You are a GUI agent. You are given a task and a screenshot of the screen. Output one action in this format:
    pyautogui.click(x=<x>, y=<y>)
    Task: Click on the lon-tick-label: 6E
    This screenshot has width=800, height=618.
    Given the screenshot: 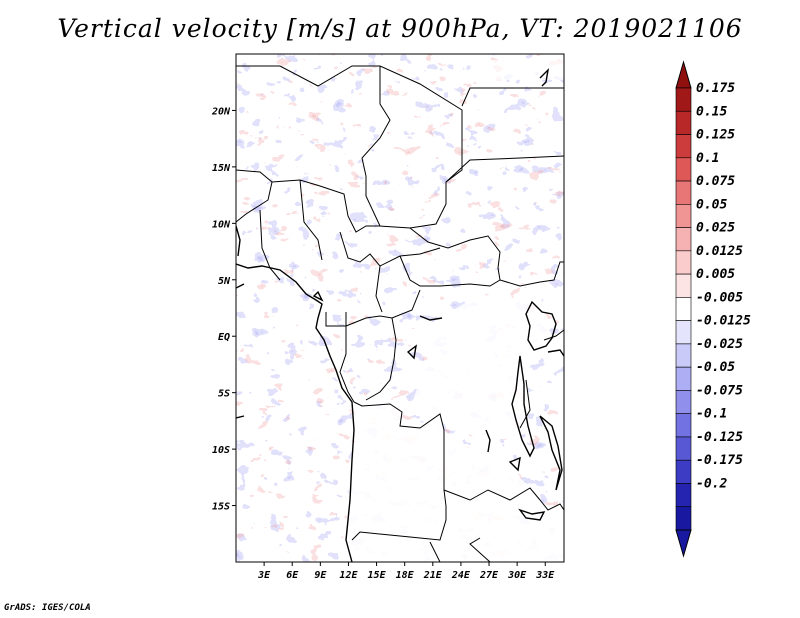 What is the action you would take?
    pyautogui.click(x=292, y=575)
    